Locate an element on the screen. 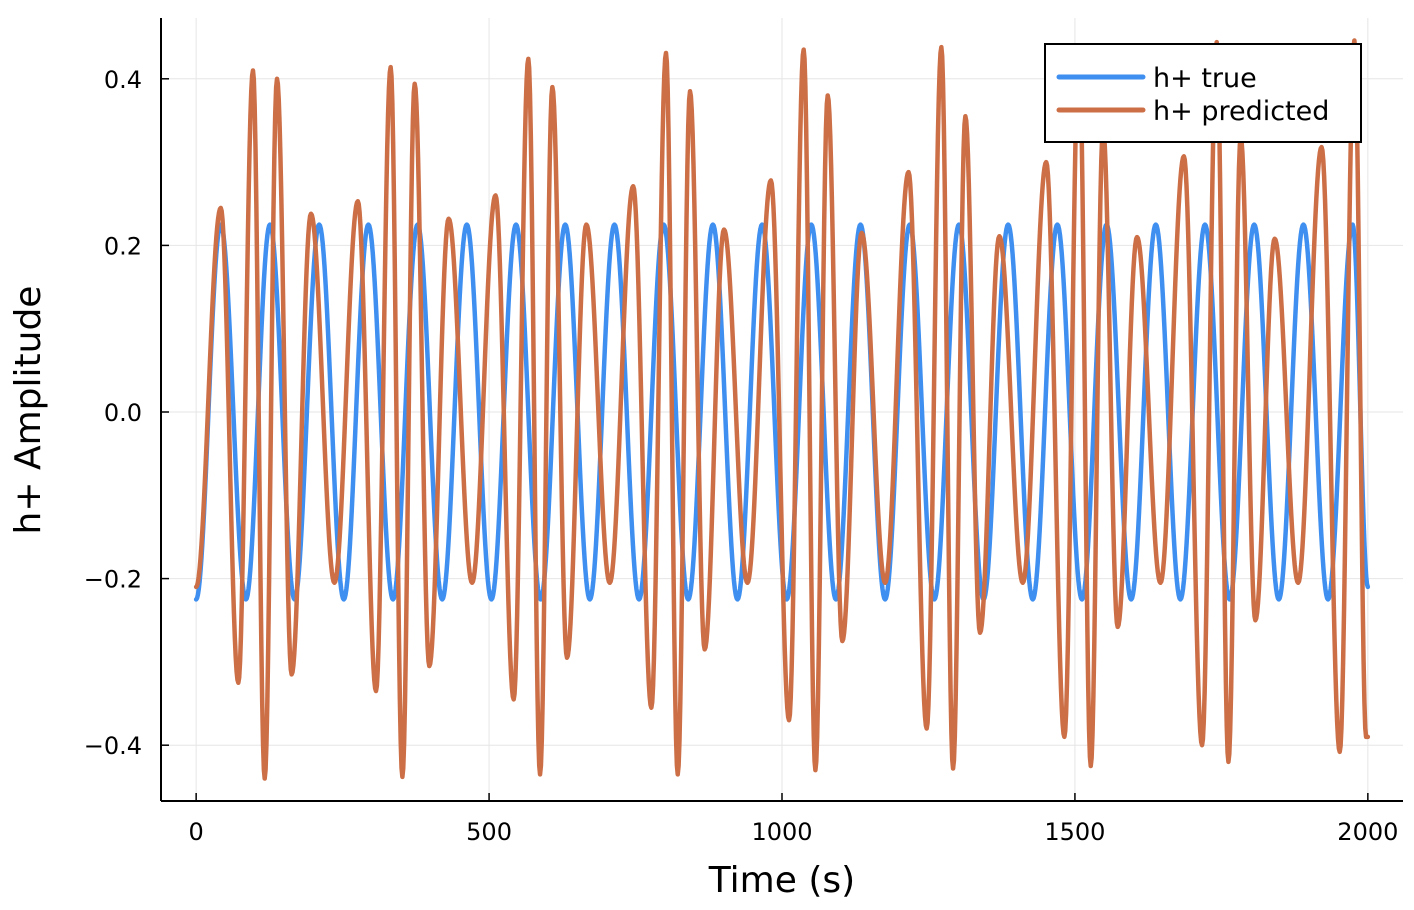 The width and height of the screenshot is (1414, 910). legend: h+ true h+ predicted is located at coordinates (1203, 93).